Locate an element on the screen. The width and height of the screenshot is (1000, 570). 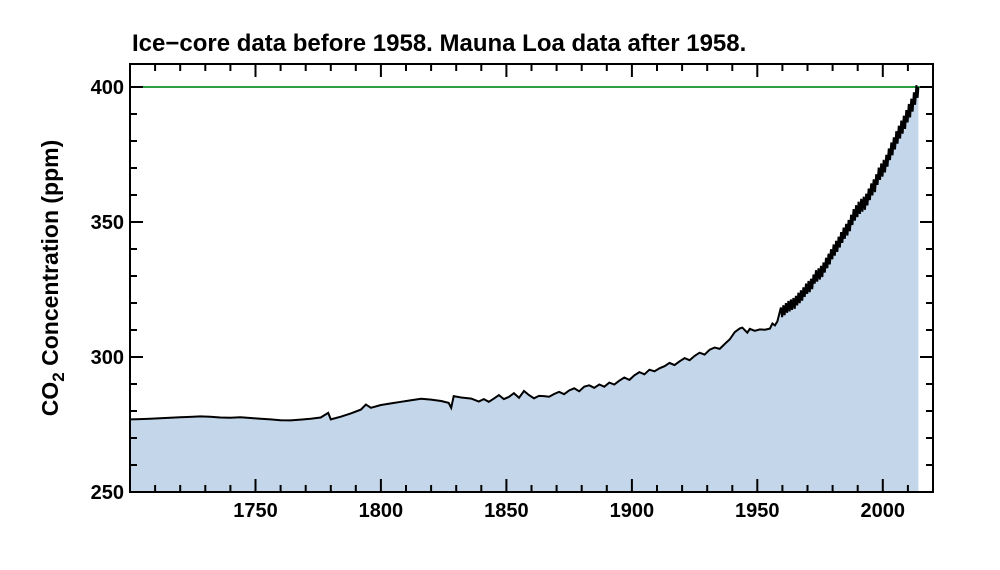
x-tick-label: 1900 is located at coordinates (632, 511).